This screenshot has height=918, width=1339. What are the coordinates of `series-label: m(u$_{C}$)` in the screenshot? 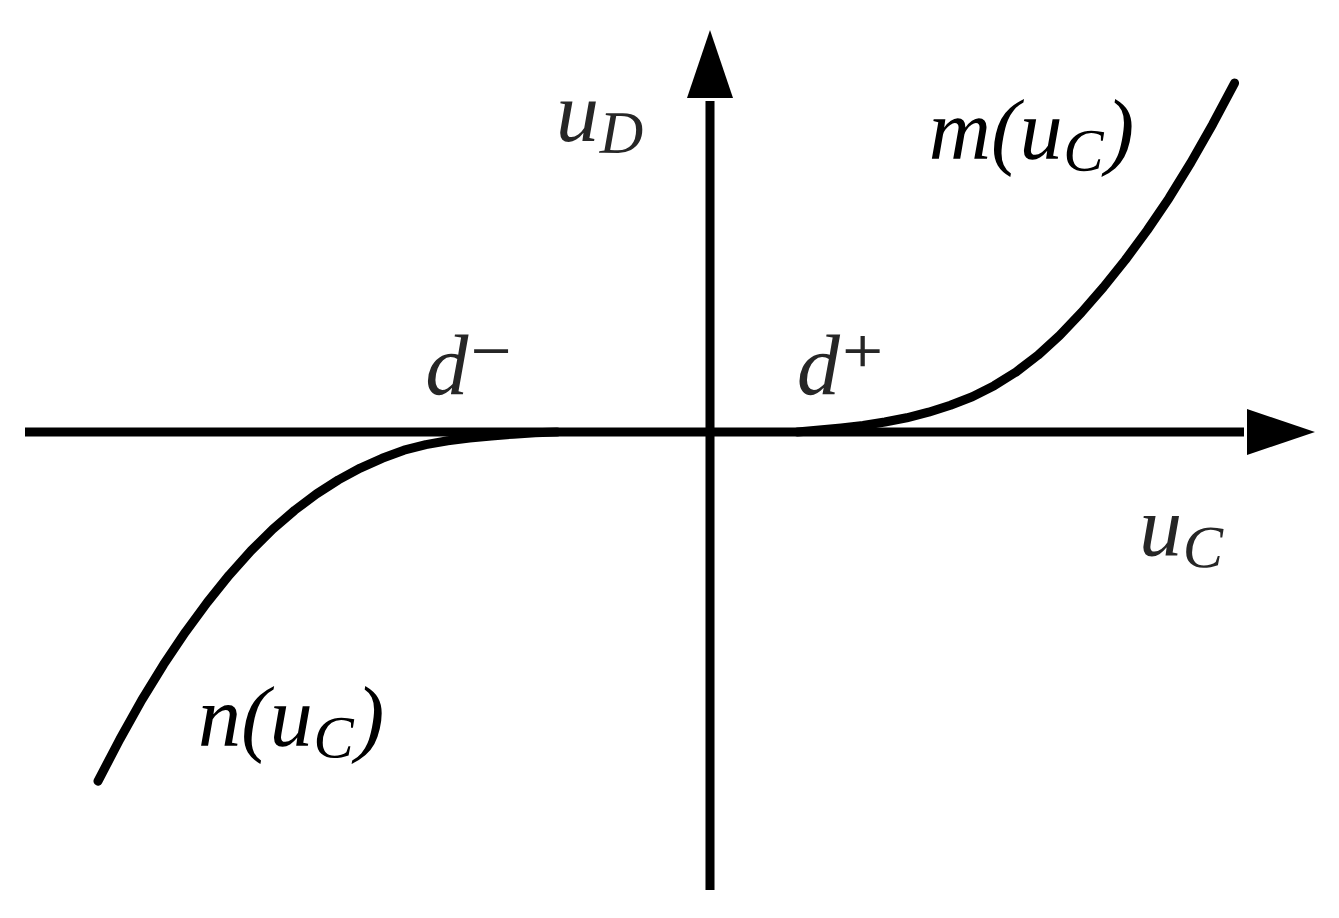 It's located at (1031, 138).